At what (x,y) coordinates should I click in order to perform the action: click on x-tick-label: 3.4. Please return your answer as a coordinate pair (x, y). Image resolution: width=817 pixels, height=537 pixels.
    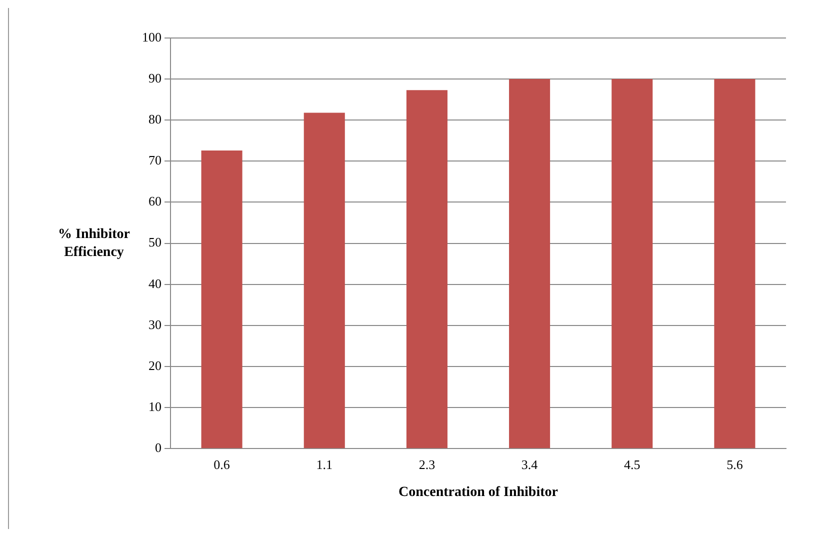
    Looking at the image, I should click on (529, 464).